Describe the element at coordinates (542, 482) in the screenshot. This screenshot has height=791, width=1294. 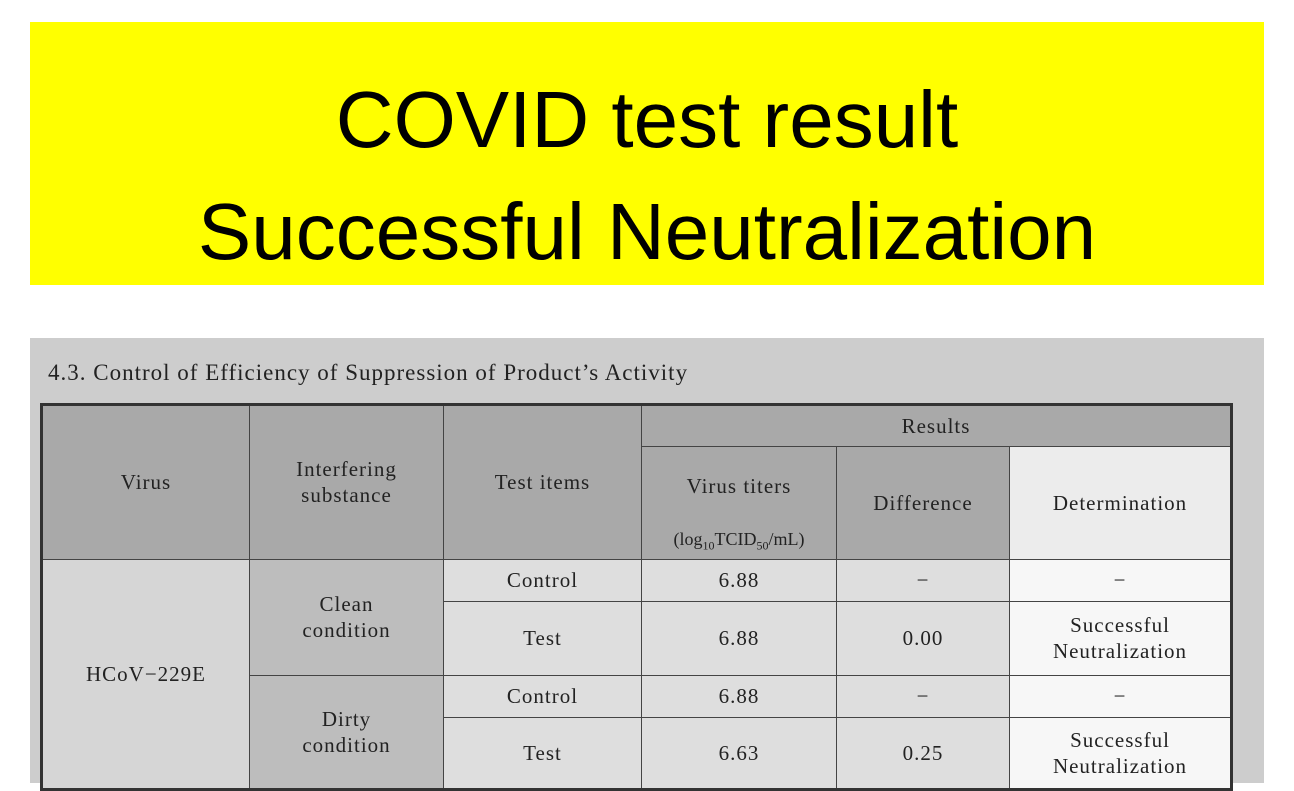
I see `header-cell: Test items` at that location.